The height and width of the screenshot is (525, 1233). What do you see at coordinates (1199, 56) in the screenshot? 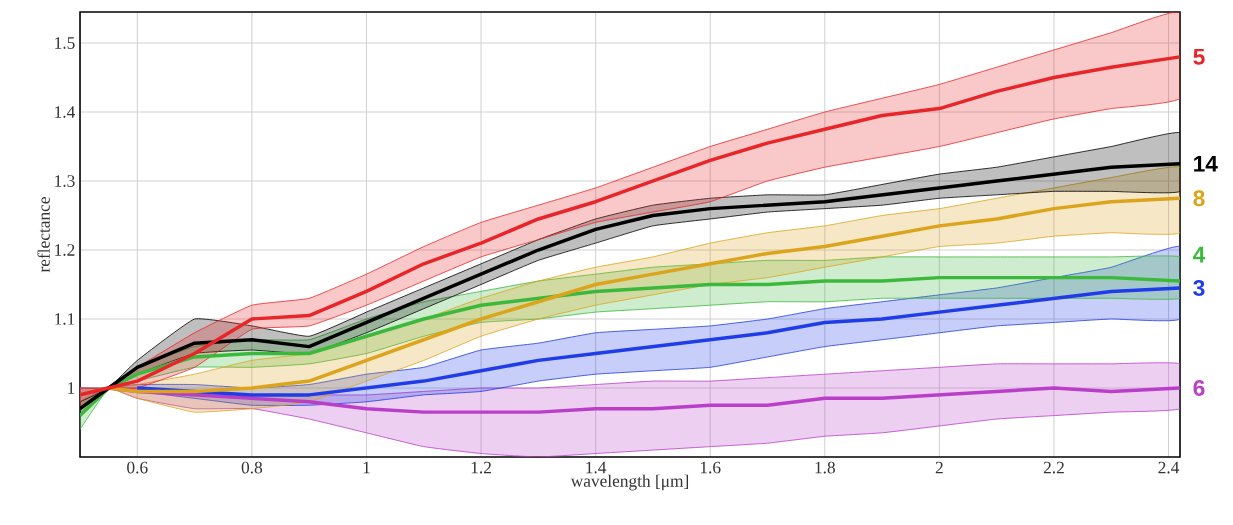
I see `series-label: 5` at bounding box center [1199, 56].